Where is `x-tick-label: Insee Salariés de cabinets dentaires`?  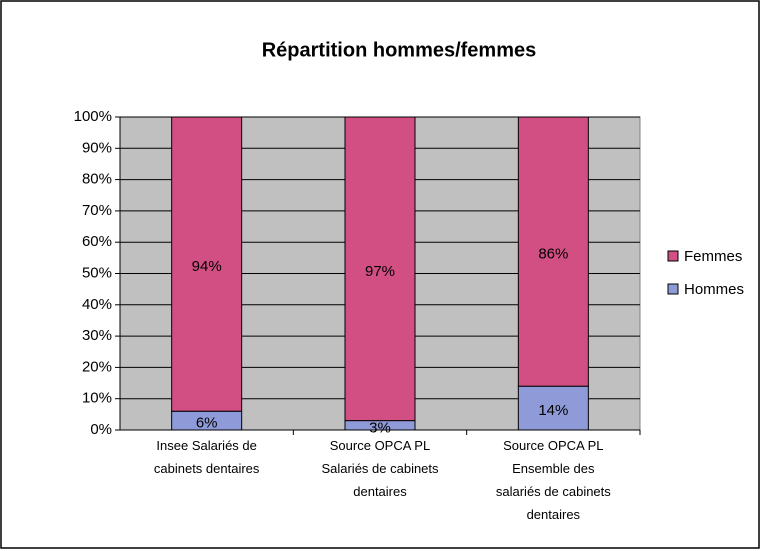 x-tick-label: Insee Salariés de cabinets dentaires is located at coordinates (206, 457).